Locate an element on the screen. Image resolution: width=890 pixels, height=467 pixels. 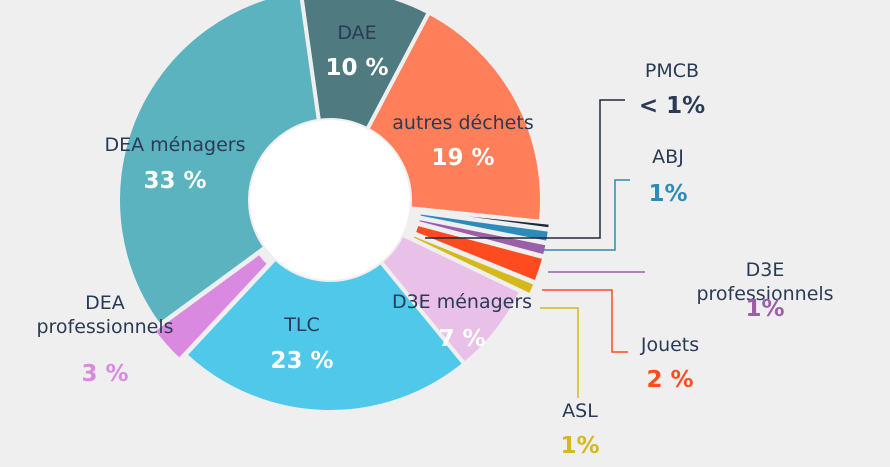
segment-name: D3E ménagers is located at coordinates (462, 302).